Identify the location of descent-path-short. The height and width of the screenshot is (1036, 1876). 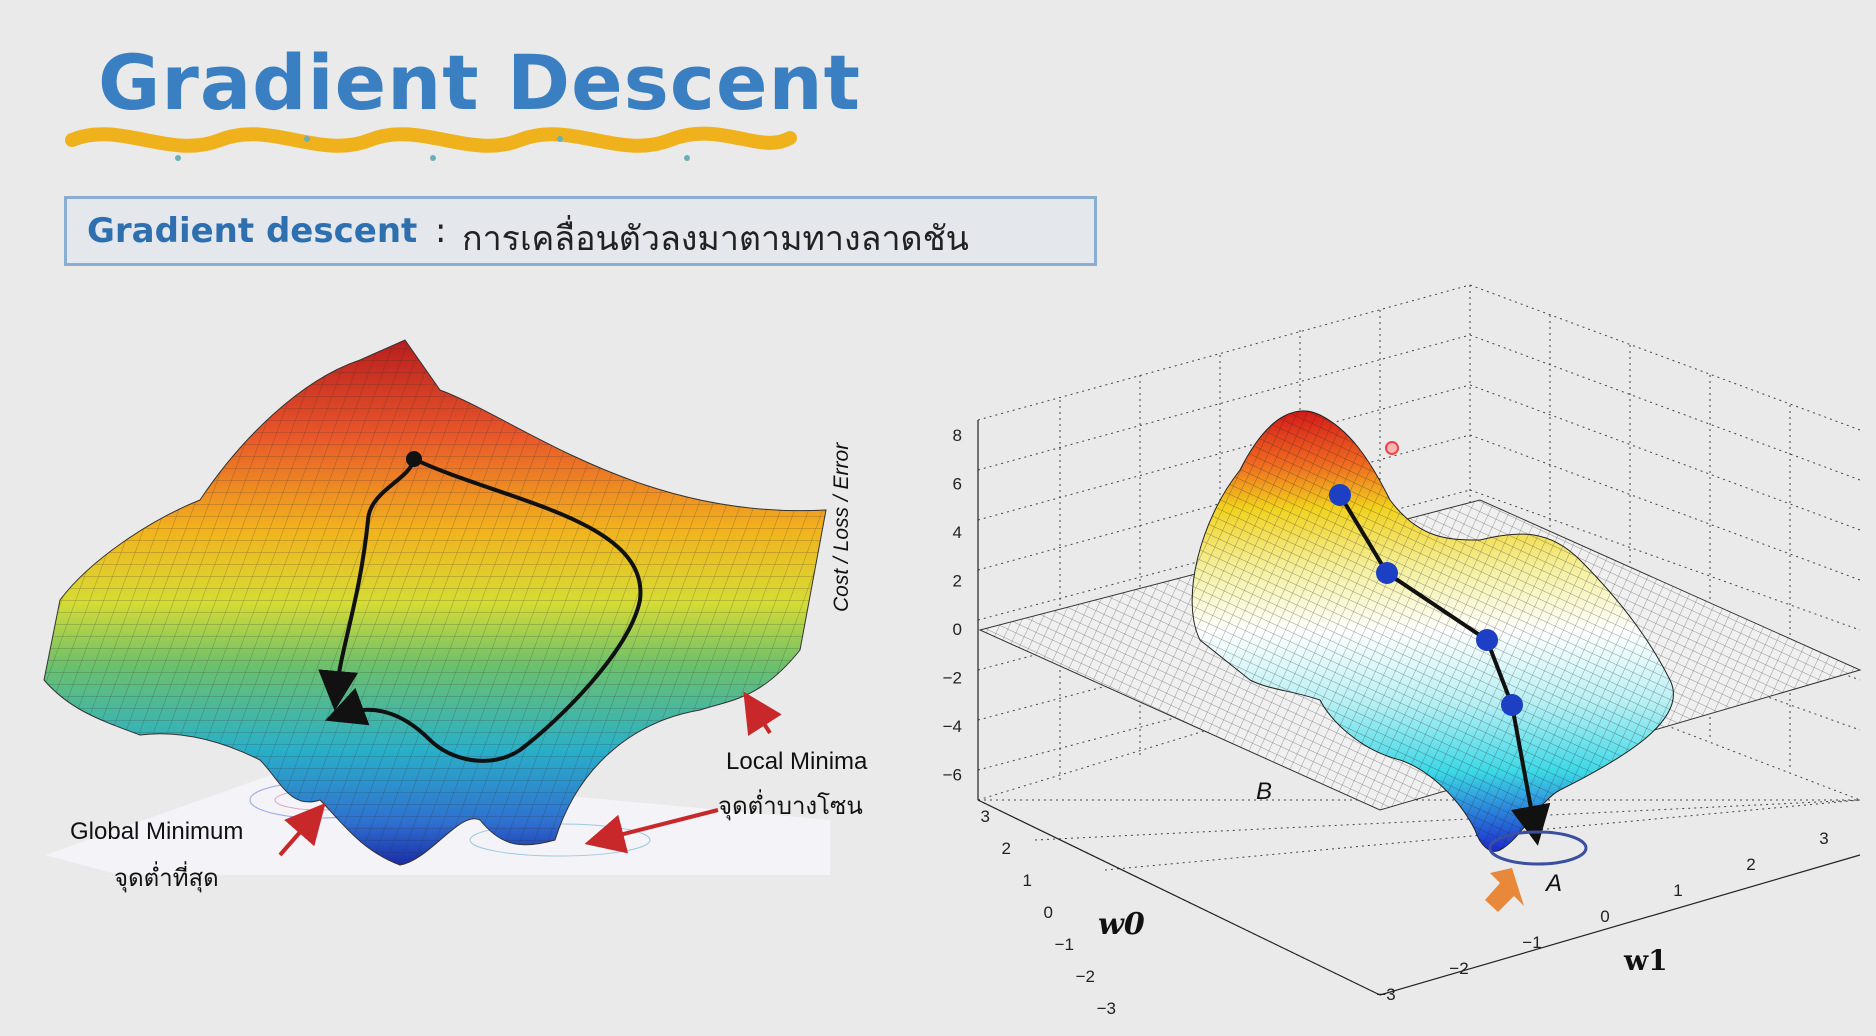
(367, 584).